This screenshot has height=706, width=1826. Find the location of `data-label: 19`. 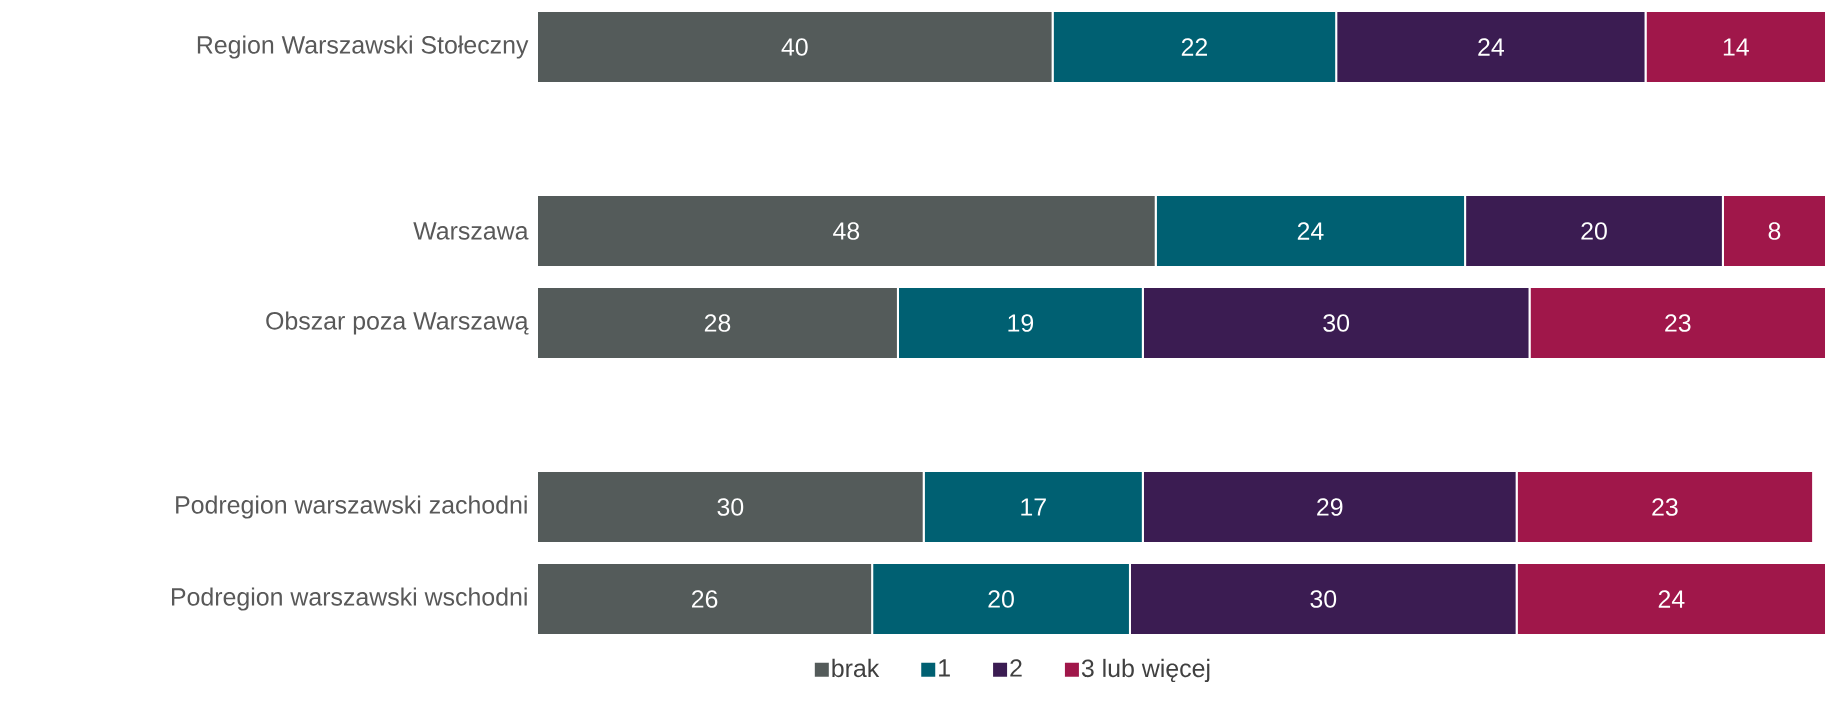

data-label: 19 is located at coordinates (1021, 323).